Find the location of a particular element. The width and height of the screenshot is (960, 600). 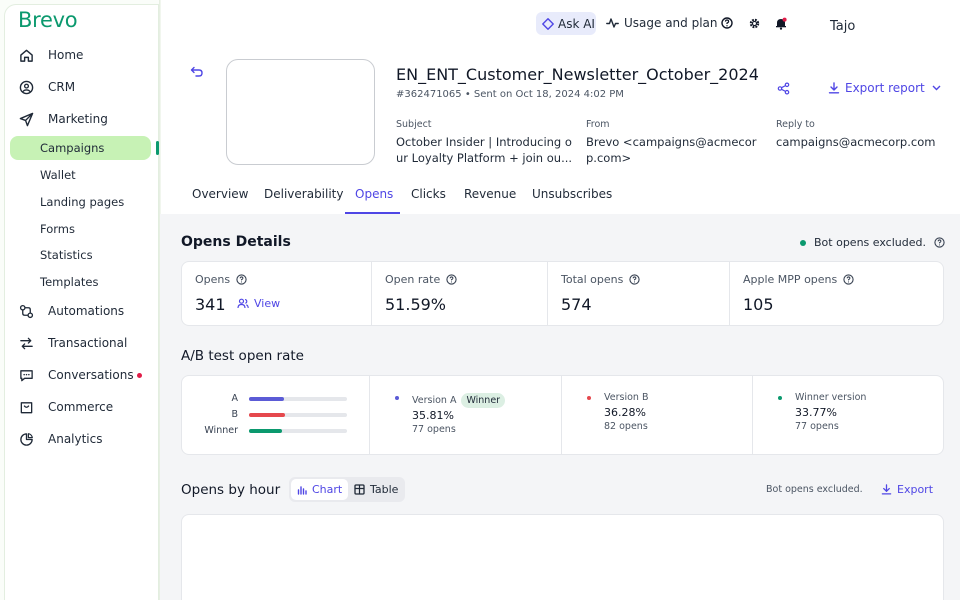

tab-revenue: Revenue is located at coordinates (490, 194).